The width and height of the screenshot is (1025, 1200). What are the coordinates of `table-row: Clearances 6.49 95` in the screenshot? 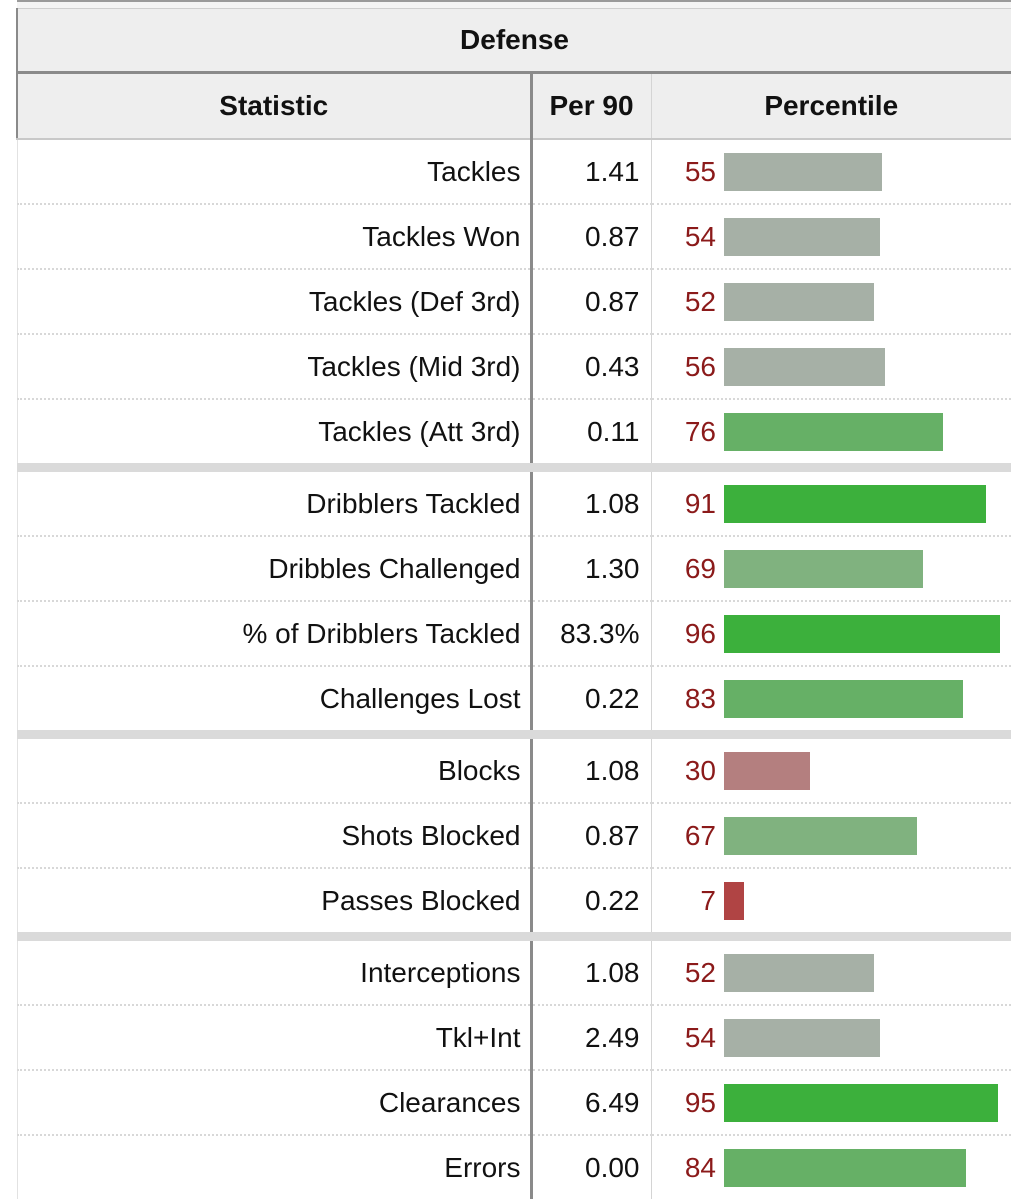 It's located at (513, 1103).